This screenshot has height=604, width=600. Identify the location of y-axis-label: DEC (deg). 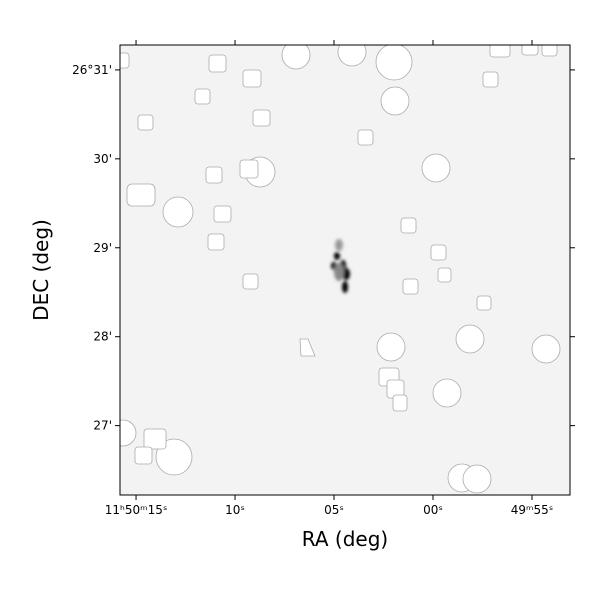
(41, 270).